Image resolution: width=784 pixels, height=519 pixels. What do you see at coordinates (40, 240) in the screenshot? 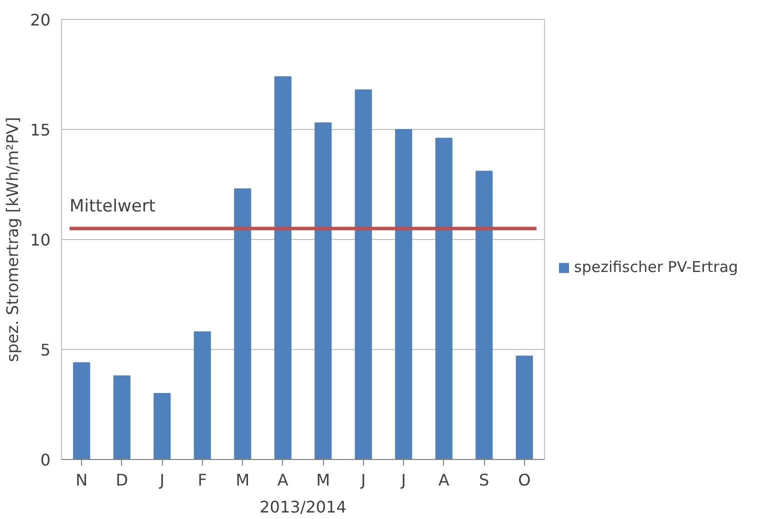
I see `y-tick-label: 10` at bounding box center [40, 240].